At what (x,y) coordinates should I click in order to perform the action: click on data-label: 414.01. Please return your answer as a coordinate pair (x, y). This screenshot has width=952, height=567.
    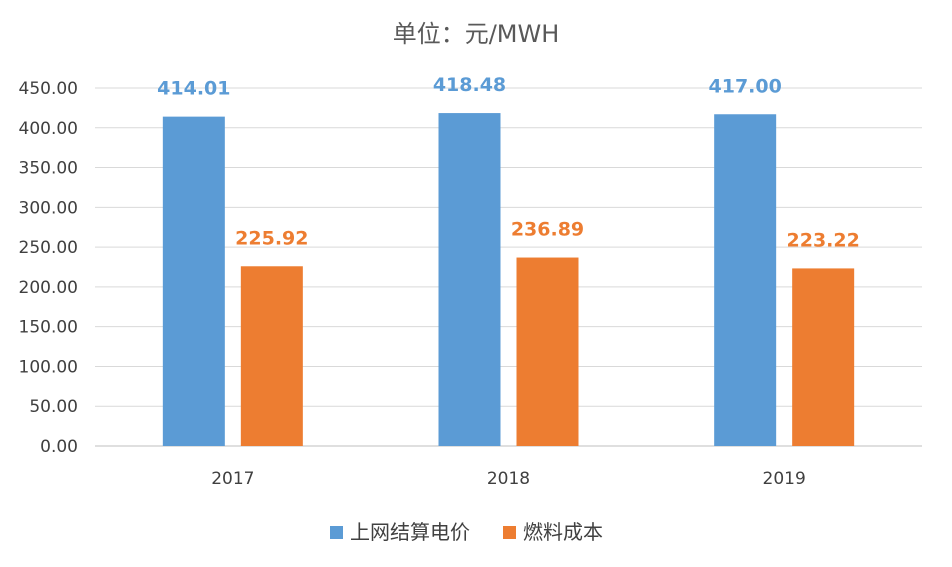
    Looking at the image, I should click on (193, 89).